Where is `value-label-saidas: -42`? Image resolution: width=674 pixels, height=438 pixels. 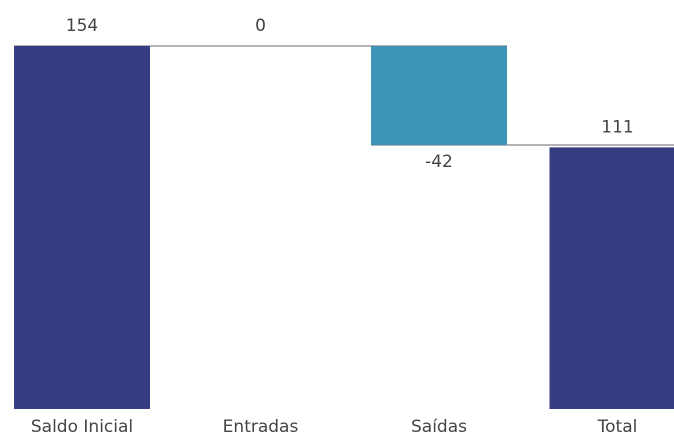
value-label-saidas: -42 is located at coordinates (439, 162).